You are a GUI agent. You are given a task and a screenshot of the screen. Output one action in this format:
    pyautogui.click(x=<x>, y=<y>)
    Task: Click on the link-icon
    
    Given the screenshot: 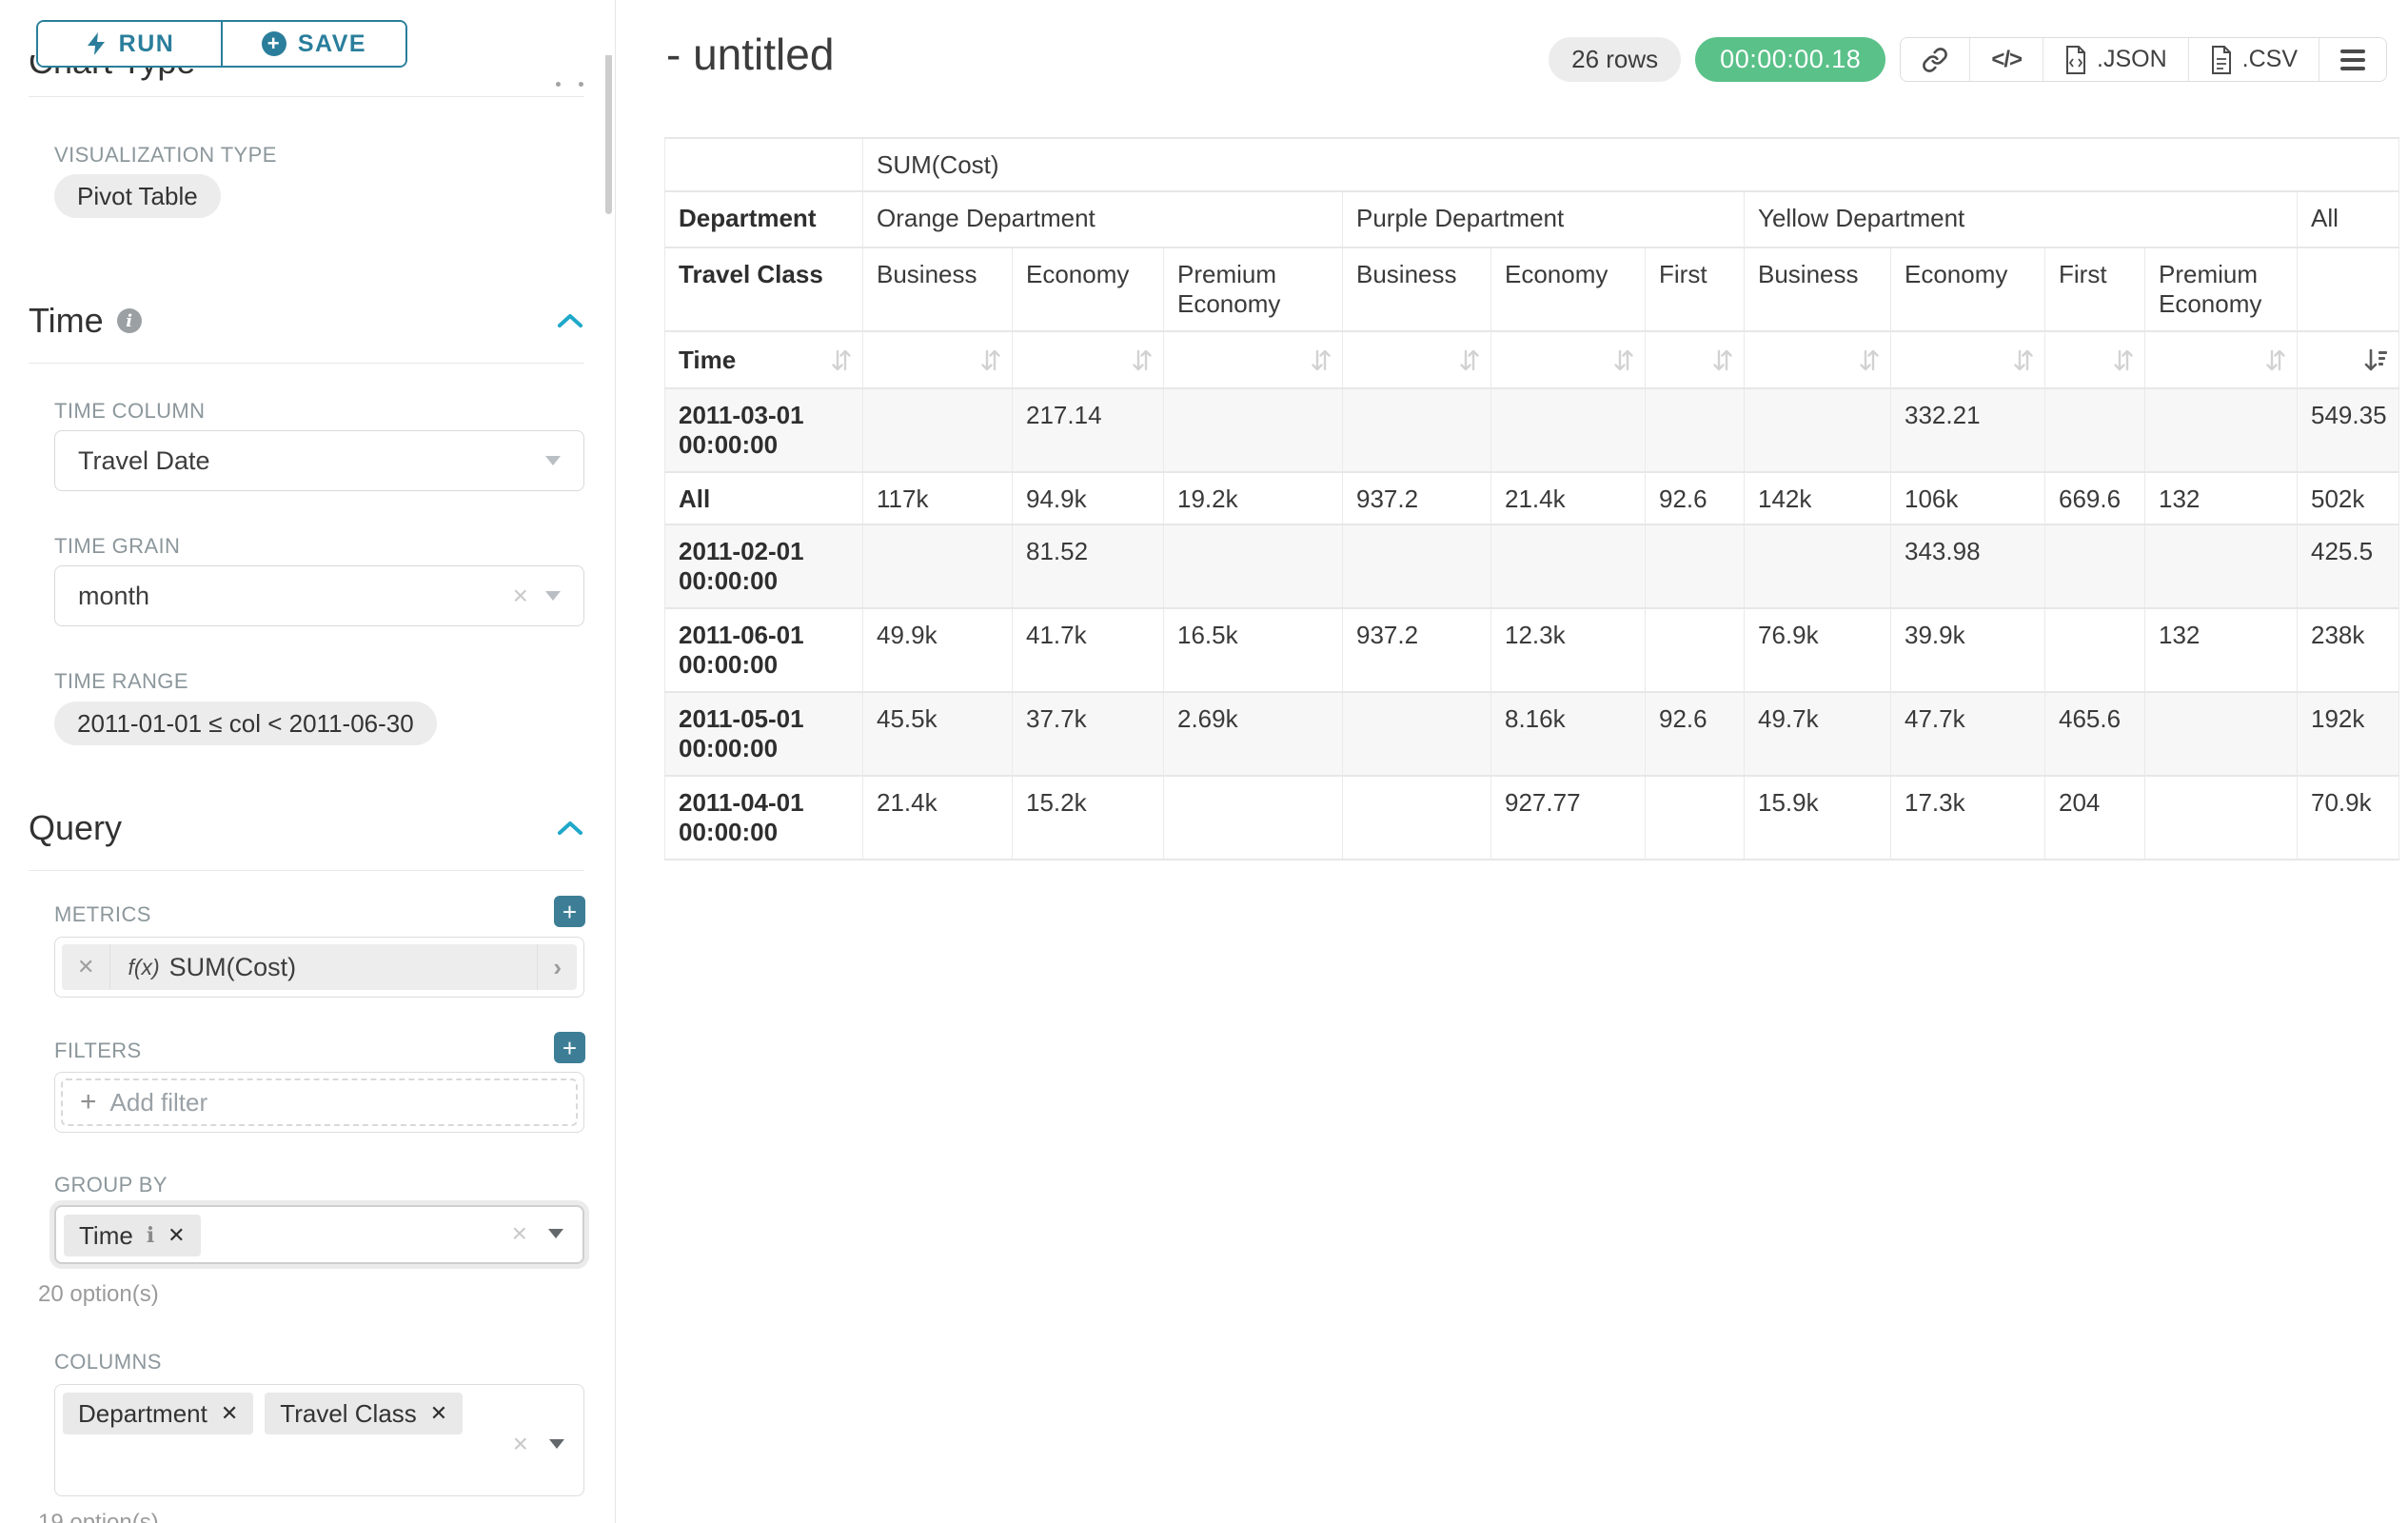 What is the action you would take?
    pyautogui.click(x=1935, y=60)
    